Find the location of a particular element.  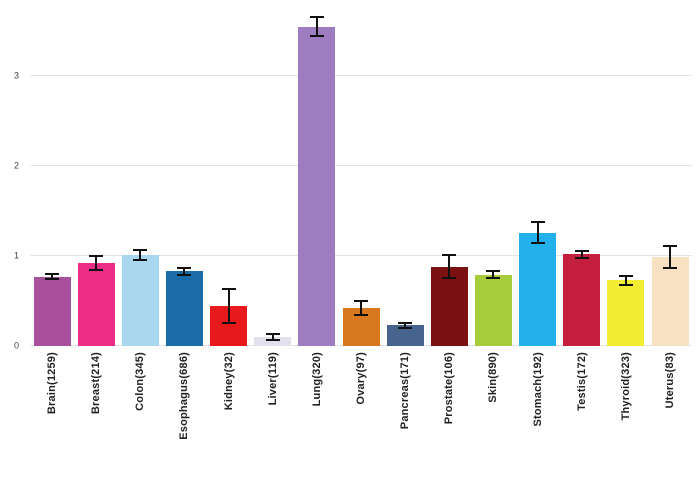

x-tick: Ovary(97) is located at coordinates (361, 415).